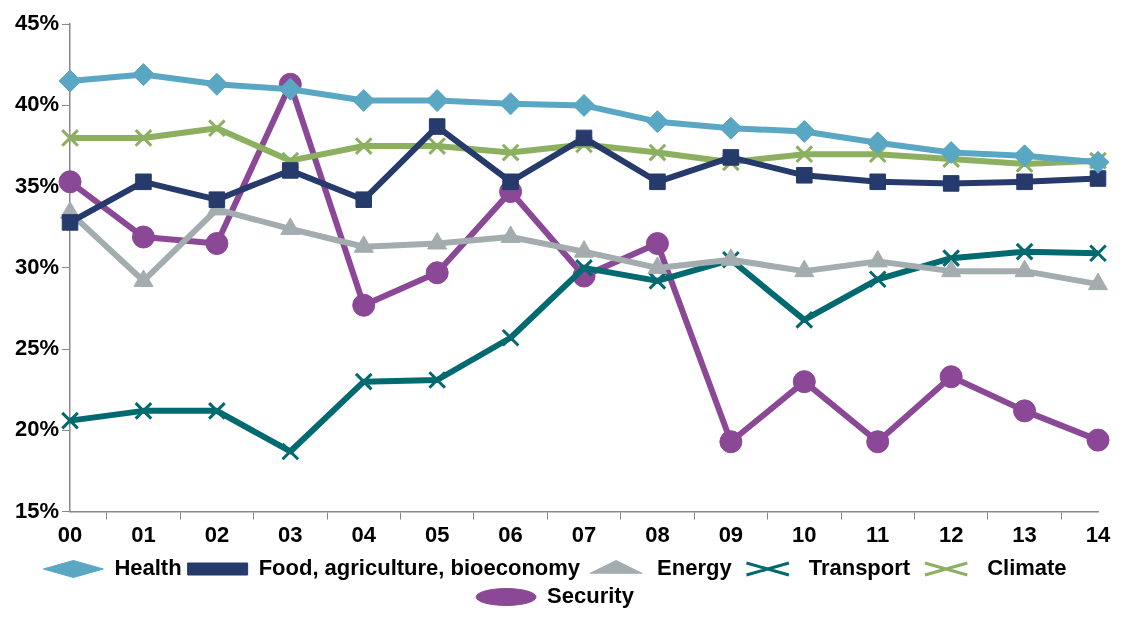  I want to click on x-tick-label: 12, so click(951, 534).